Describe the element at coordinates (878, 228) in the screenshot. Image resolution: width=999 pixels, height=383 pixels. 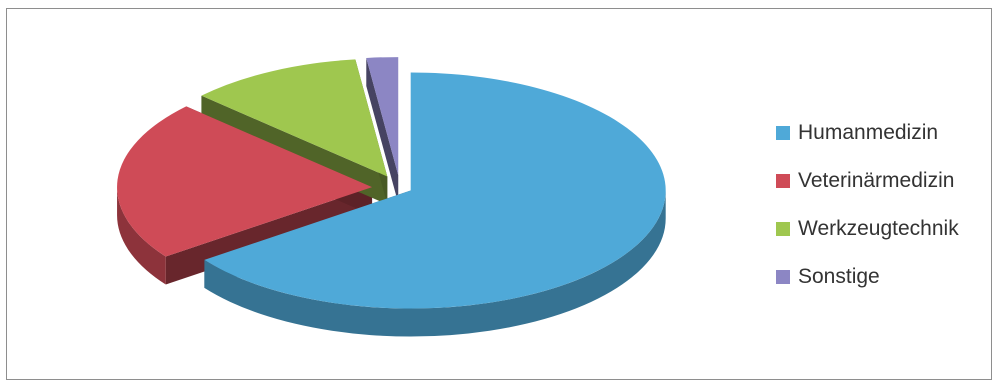
I see `legend-label: Werkzeugtechnik` at that location.